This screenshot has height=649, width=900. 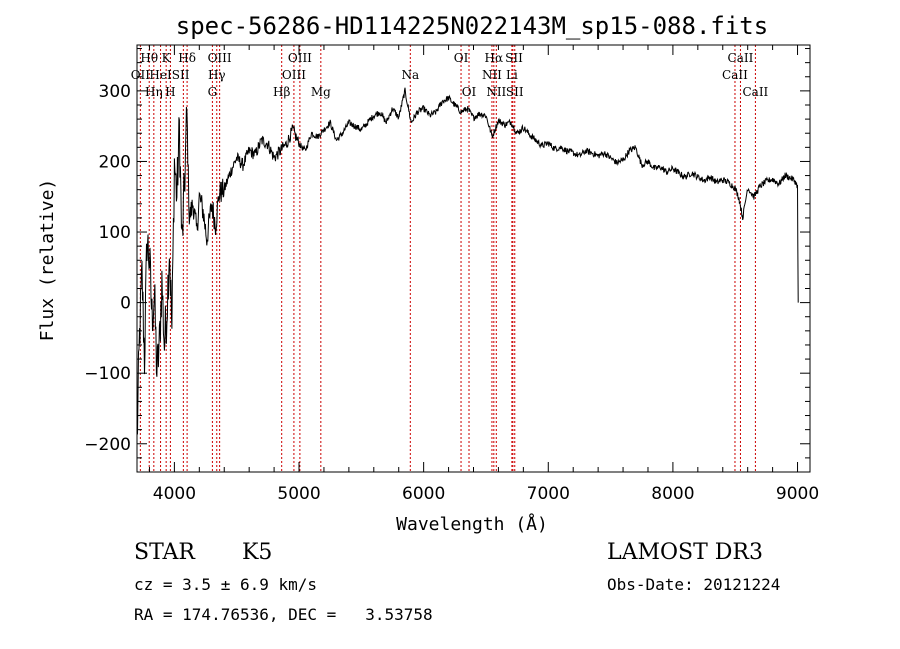 I want to click on x-tick-label: 5000, so click(x=298, y=494).